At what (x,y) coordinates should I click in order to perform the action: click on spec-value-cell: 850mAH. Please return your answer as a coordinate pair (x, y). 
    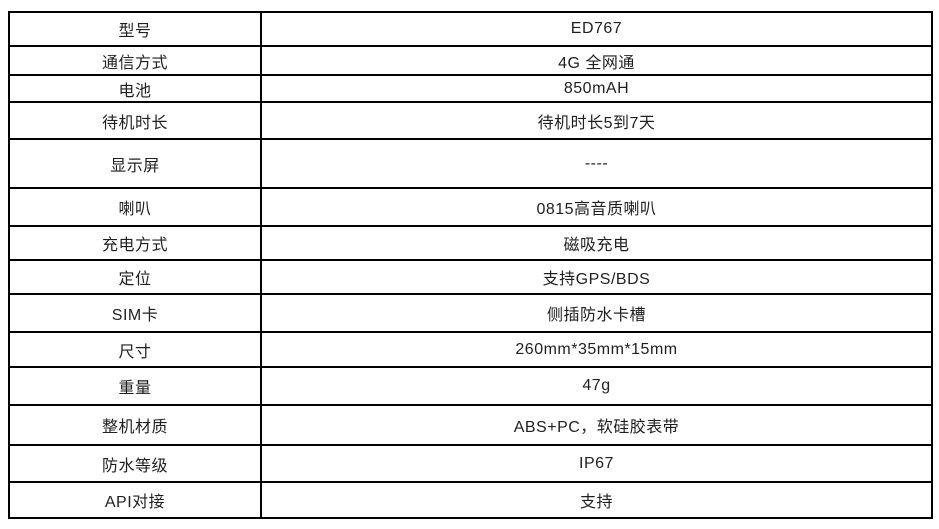
    Looking at the image, I should click on (596, 88).